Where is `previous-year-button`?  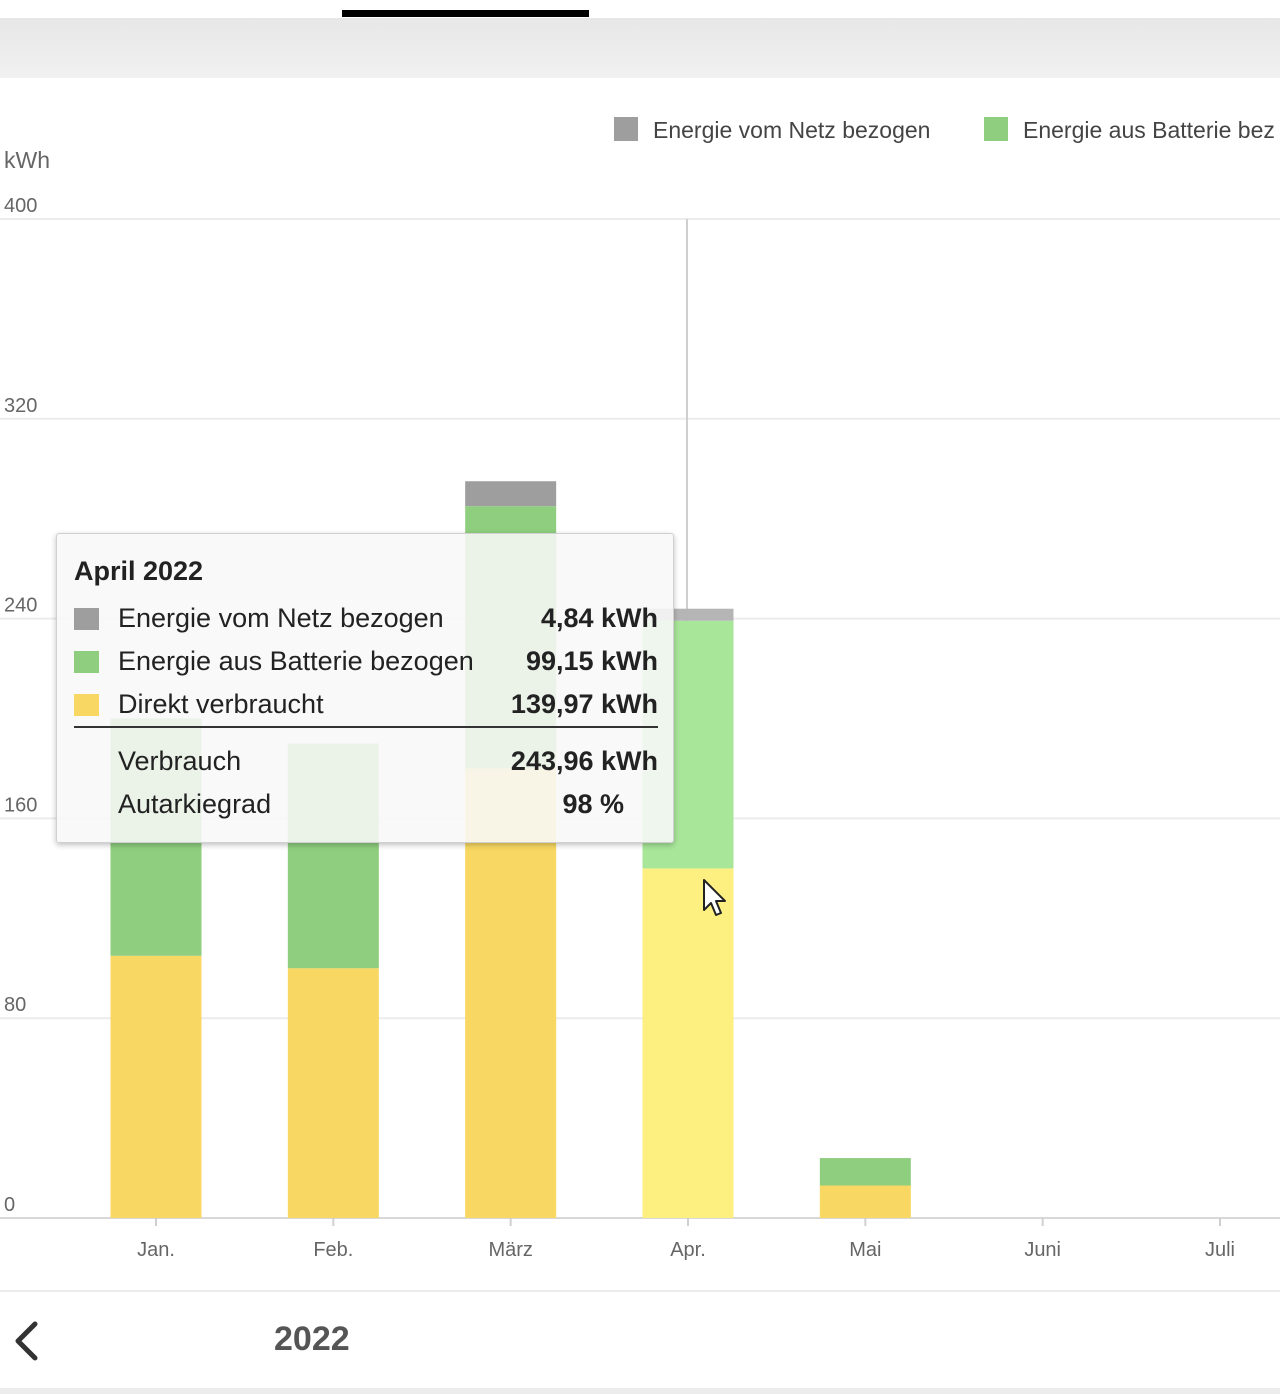
previous-year-button is located at coordinates (26, 1341).